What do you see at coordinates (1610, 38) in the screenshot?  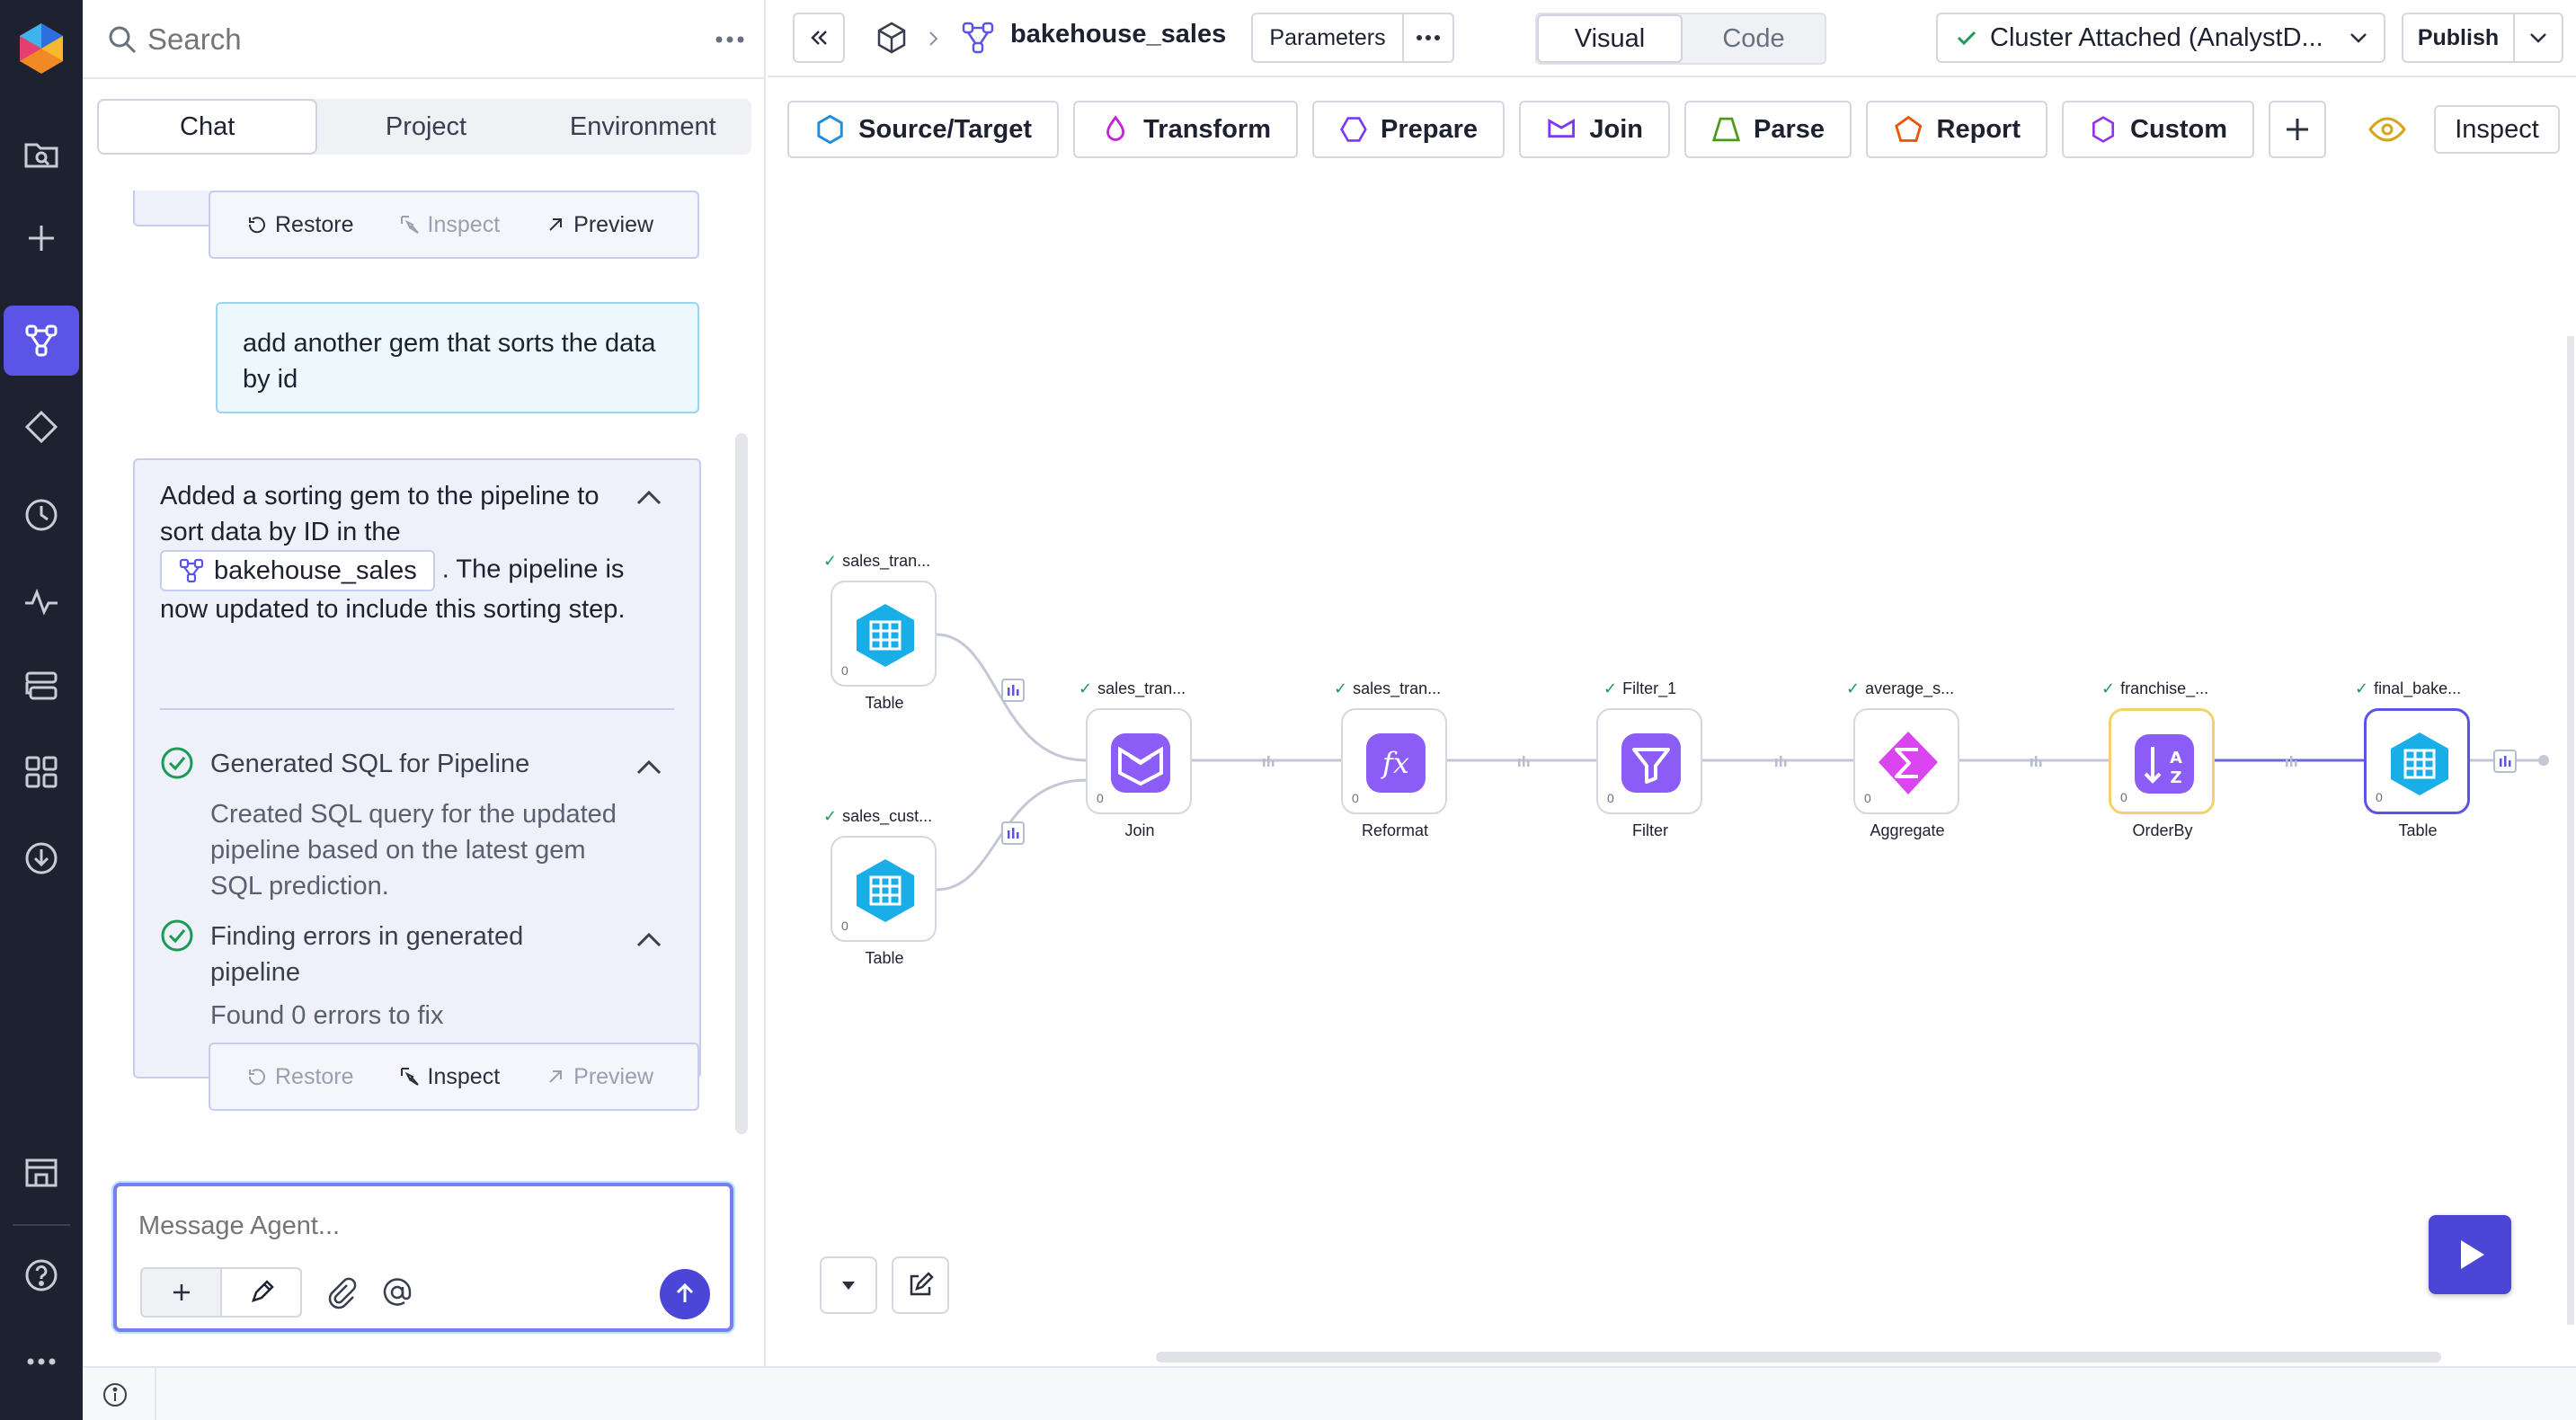 I see `tab-visual: Visual` at bounding box center [1610, 38].